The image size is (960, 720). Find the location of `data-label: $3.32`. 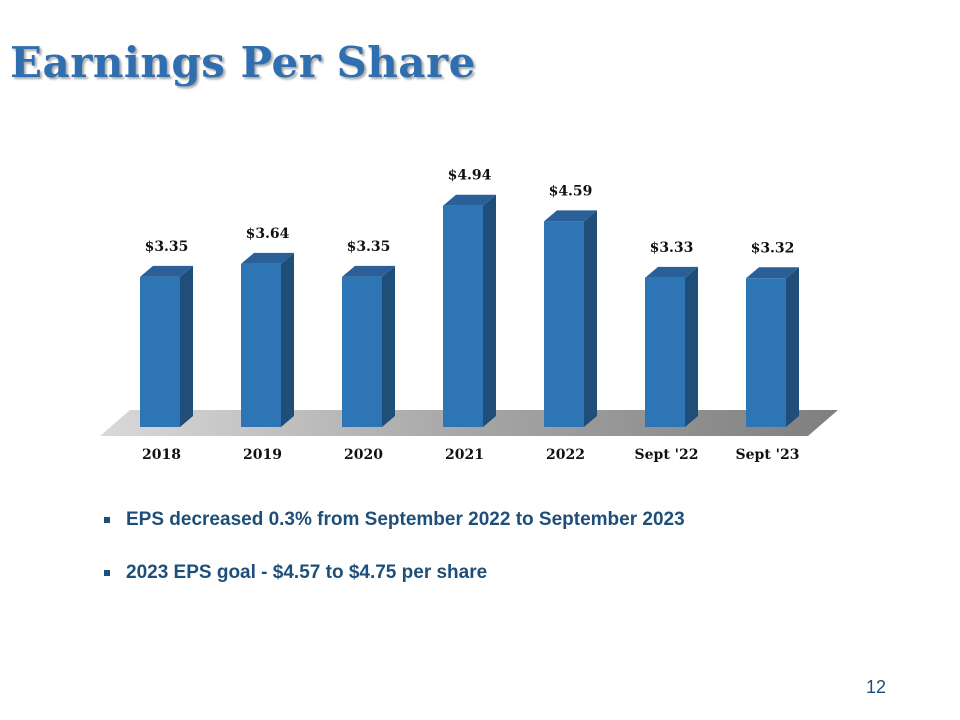

data-label: $3.32 is located at coordinates (773, 248).